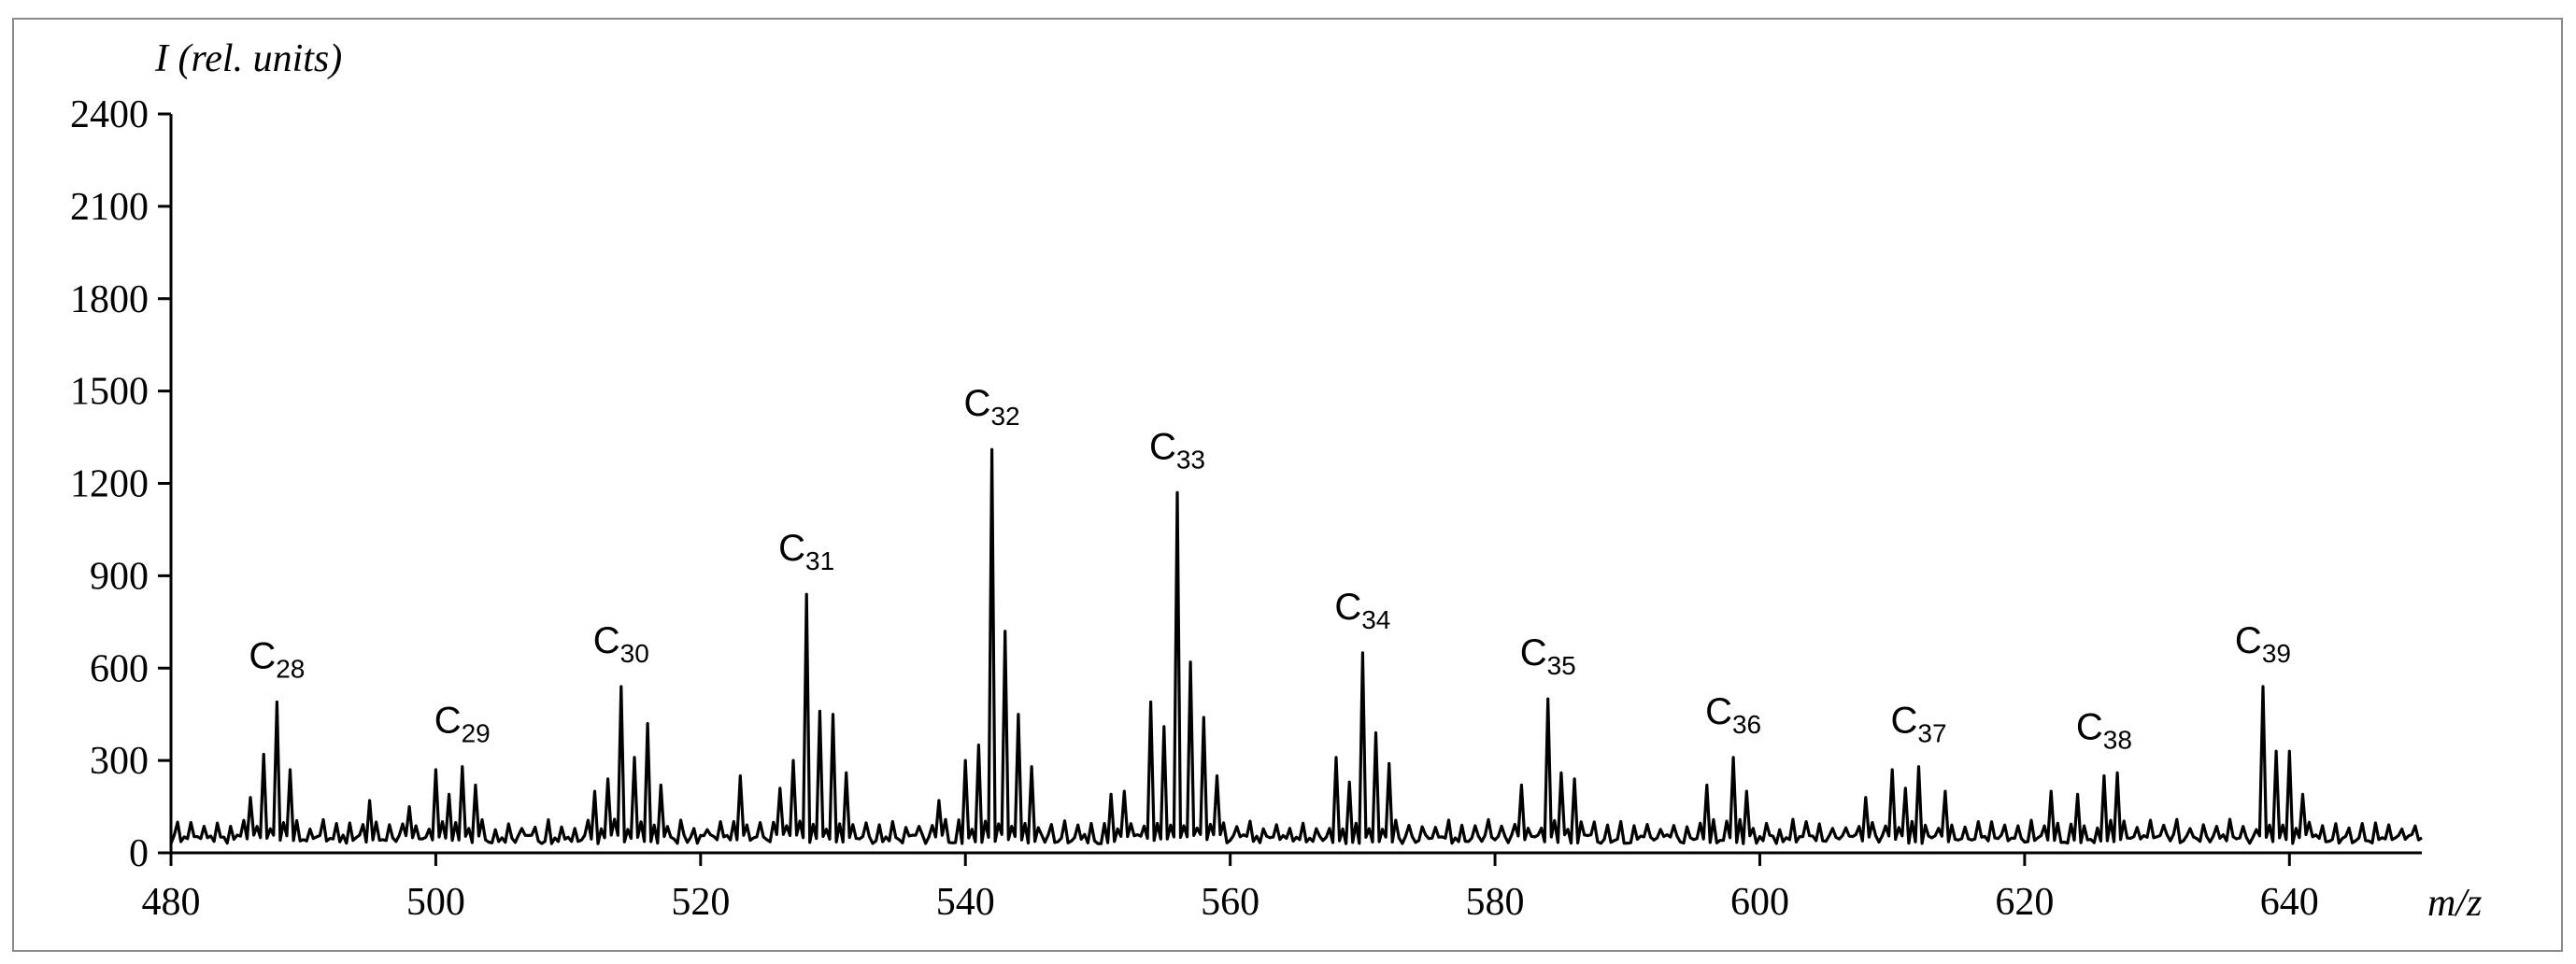  What do you see at coordinates (109, 392) in the screenshot?
I see `y-tick-label: 1500` at bounding box center [109, 392].